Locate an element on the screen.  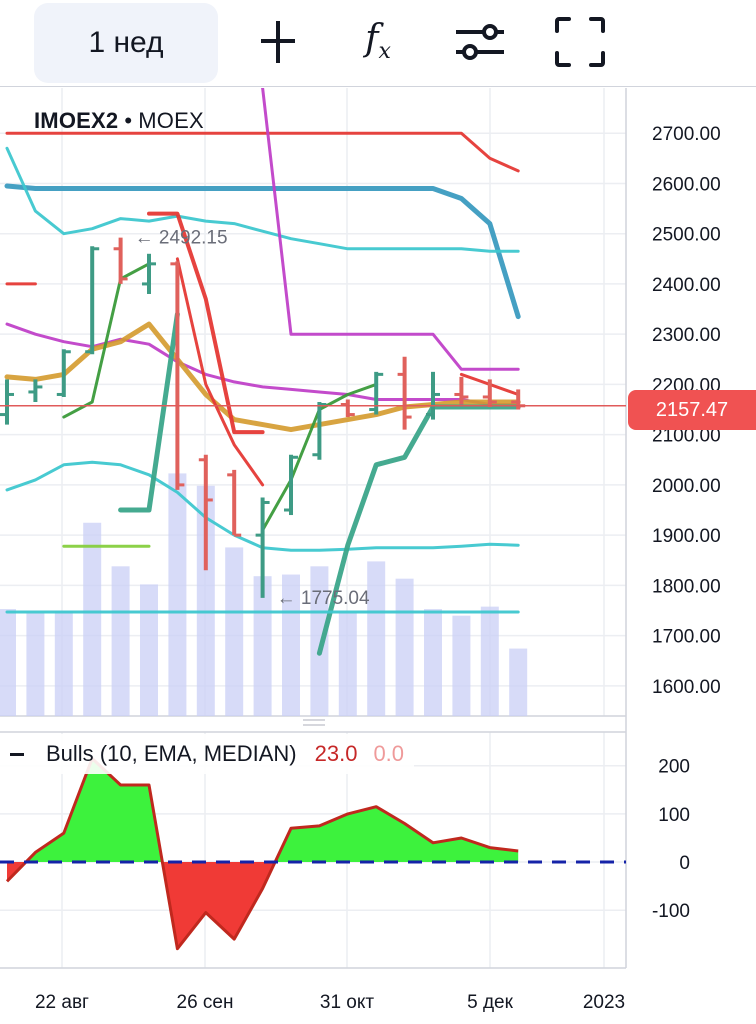
indicator-value-main: 23.0 is located at coordinates (336, 753).